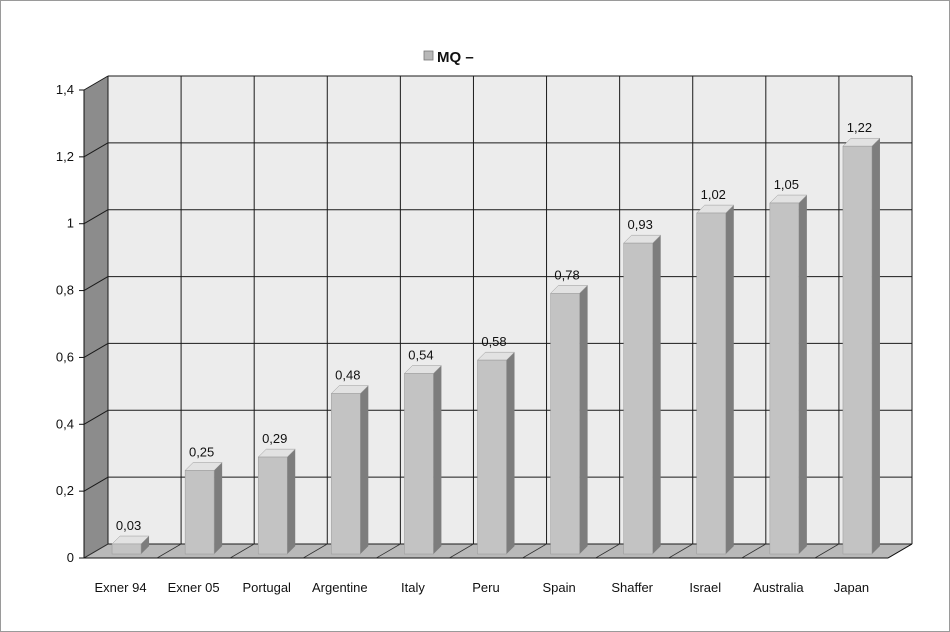  What do you see at coordinates (851, 587) in the screenshot?
I see `x-tick-label: Japan` at bounding box center [851, 587].